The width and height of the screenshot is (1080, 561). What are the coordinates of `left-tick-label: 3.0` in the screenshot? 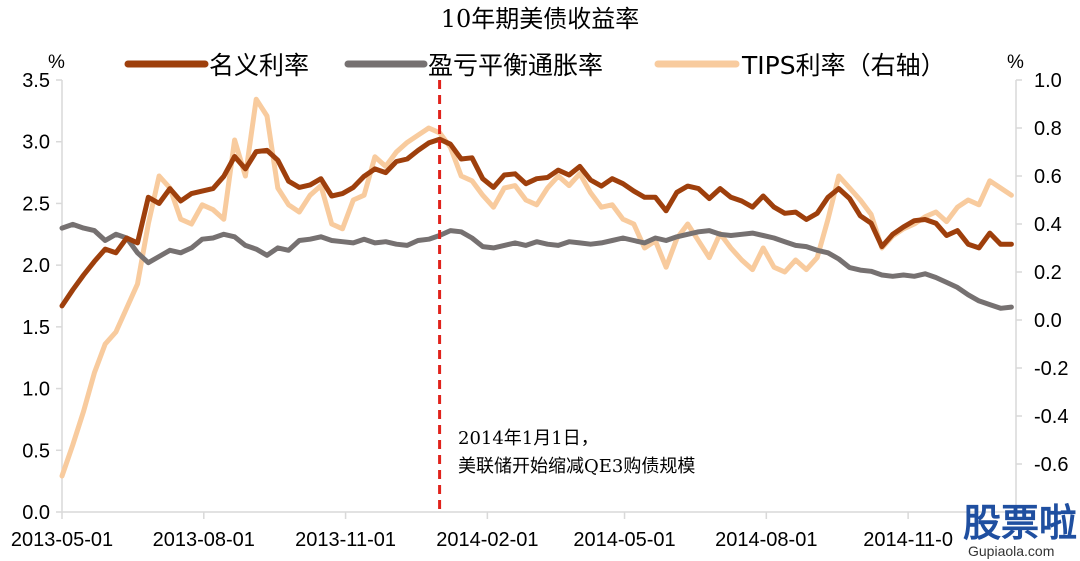 It's located at (36, 143).